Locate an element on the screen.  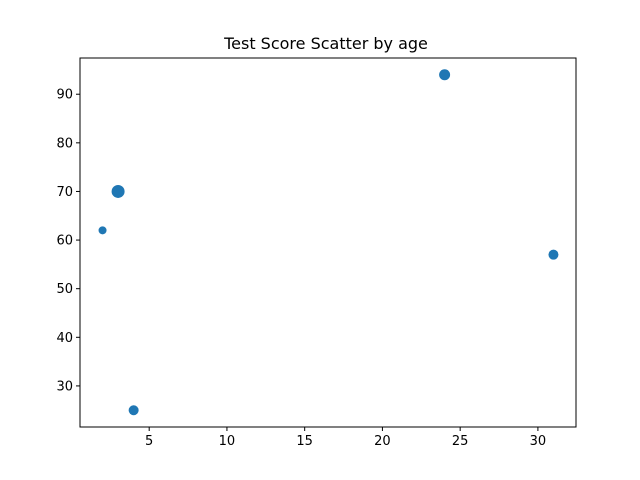
x-tick-label: 20 is located at coordinates (382, 441).